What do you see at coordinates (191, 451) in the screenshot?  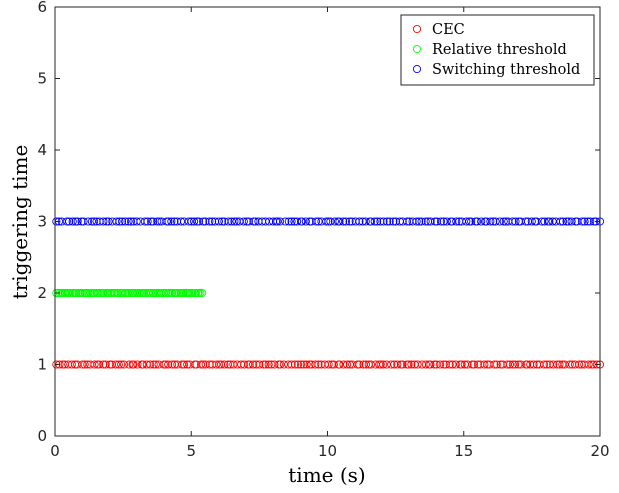 I see `x-tick-label: 5` at bounding box center [191, 451].